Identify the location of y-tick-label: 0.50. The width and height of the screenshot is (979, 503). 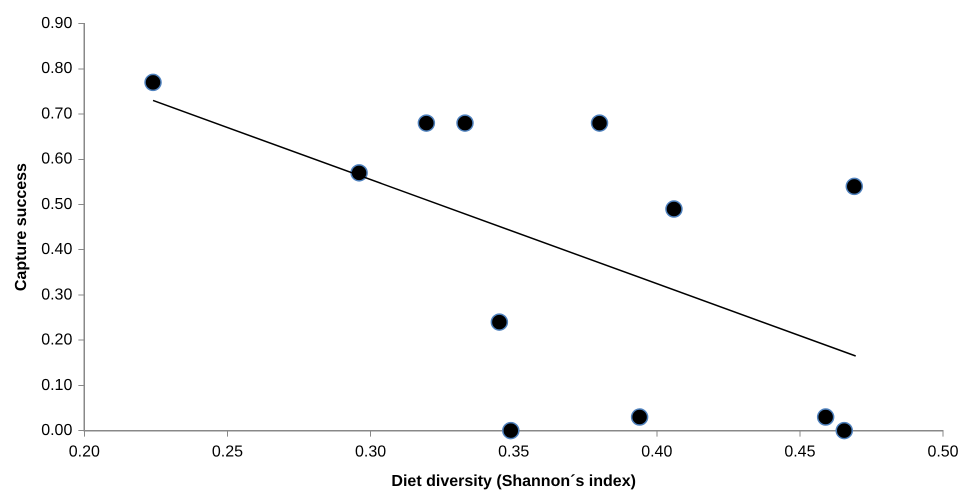
(56, 204).